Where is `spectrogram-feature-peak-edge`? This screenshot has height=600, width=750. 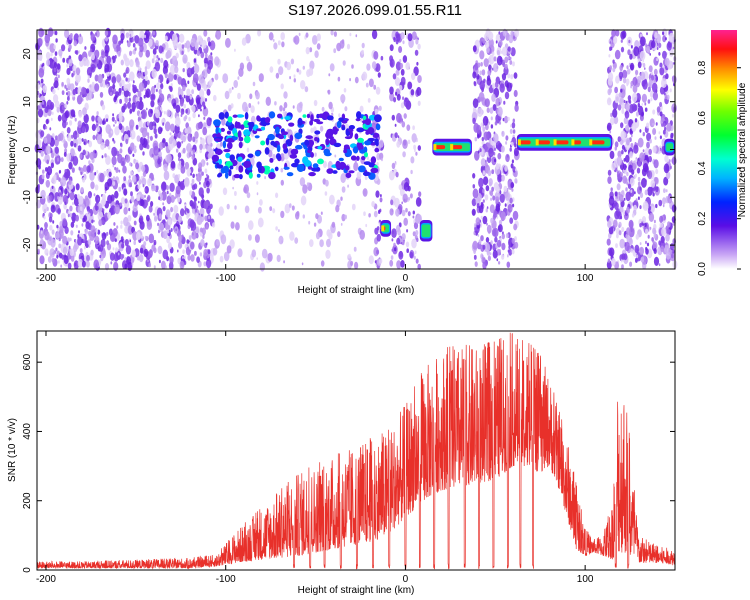
spectrogram-feature-peak-edge is located at coordinates (383, 228).